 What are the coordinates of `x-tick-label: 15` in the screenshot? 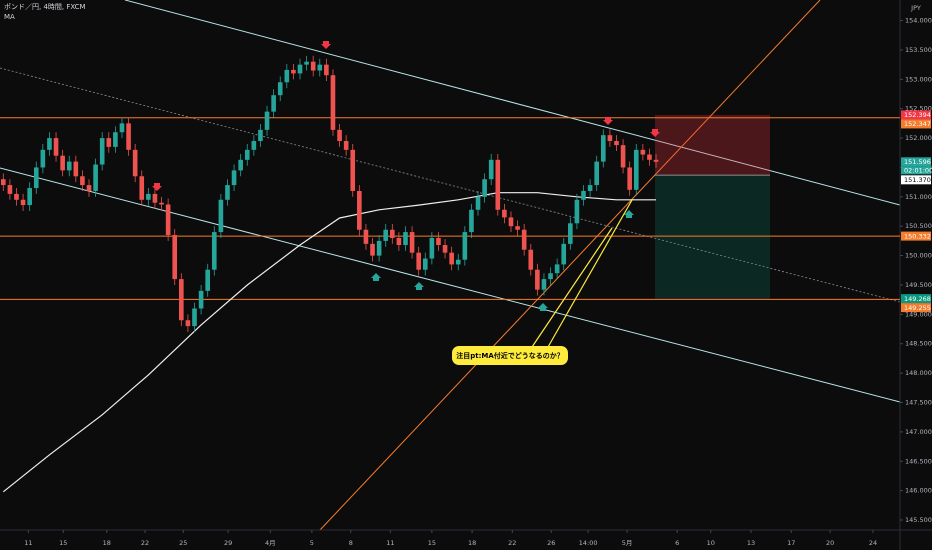 It's located at (63, 543).